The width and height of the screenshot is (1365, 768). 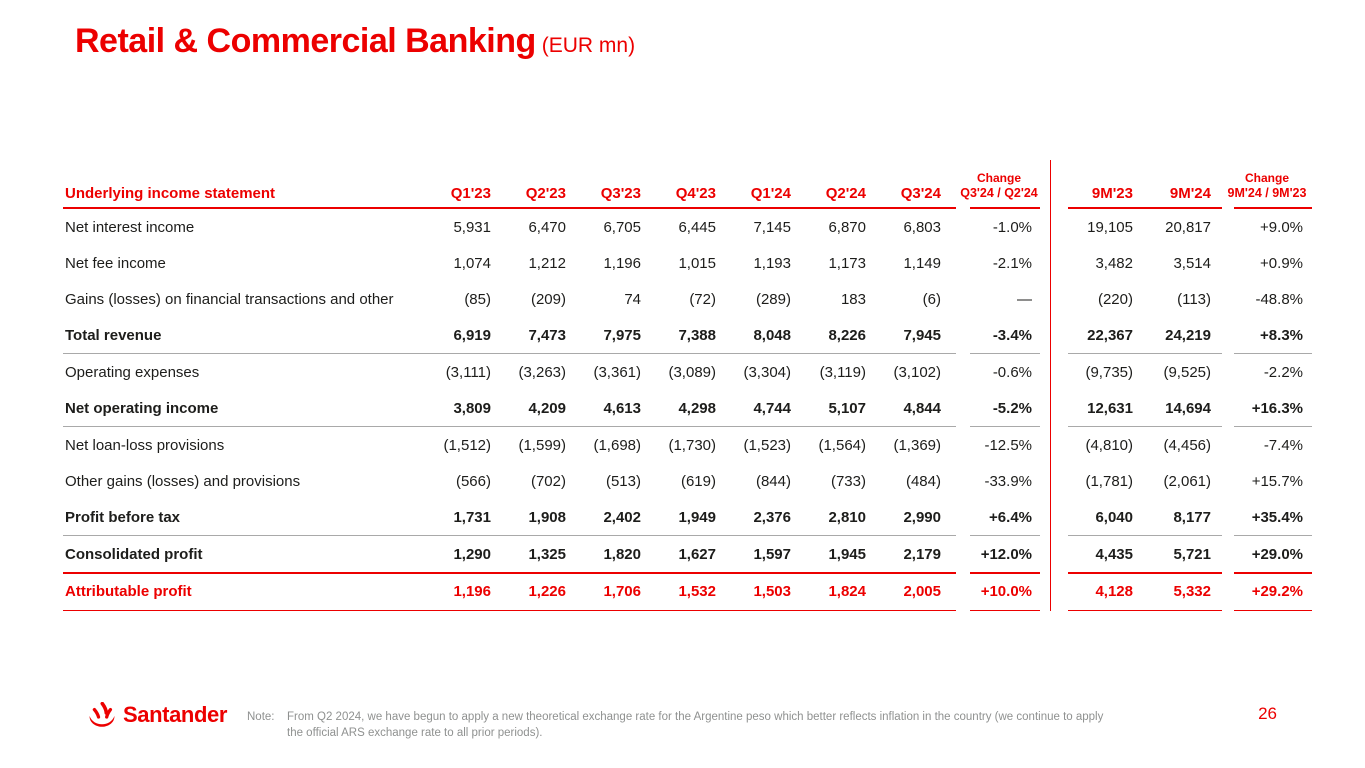 What do you see at coordinates (847, 517) in the screenshot?
I see `cell-value: 2,810` at bounding box center [847, 517].